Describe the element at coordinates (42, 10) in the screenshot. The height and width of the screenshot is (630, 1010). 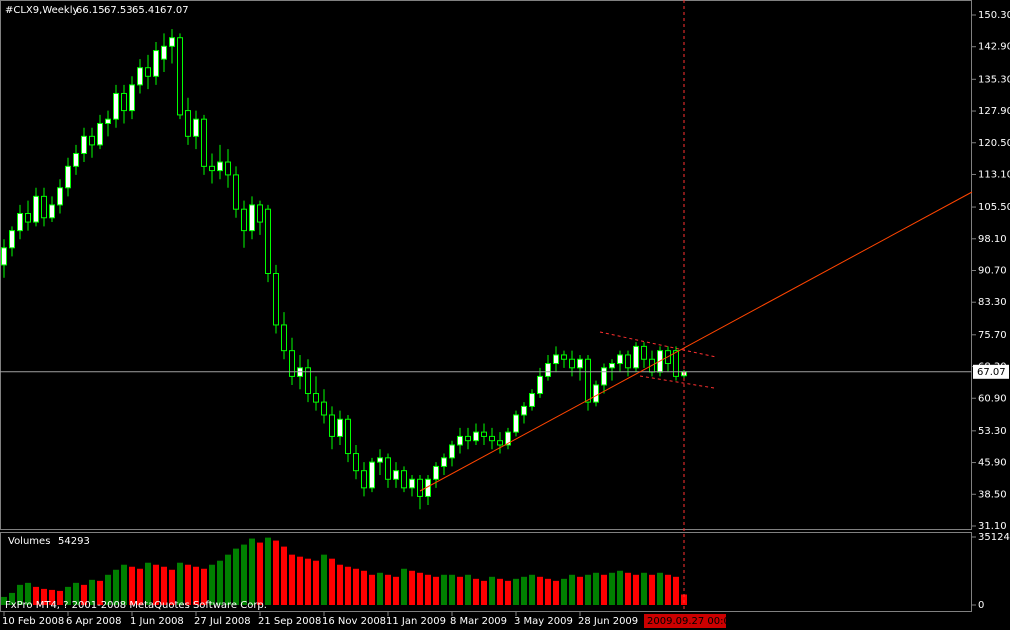
I see `symbol-title: #CLX9,Weekly` at that location.